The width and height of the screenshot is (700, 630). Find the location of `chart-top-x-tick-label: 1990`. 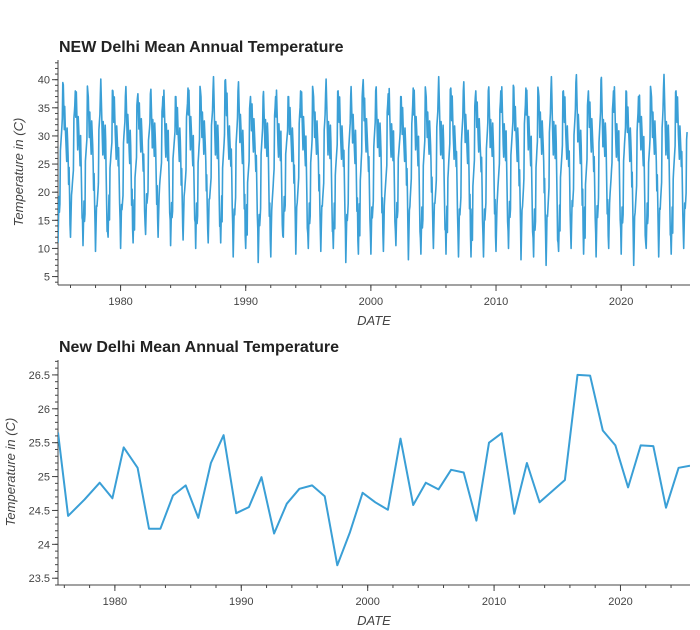

chart-top-x-tick-label: 1990 is located at coordinates (245, 302).